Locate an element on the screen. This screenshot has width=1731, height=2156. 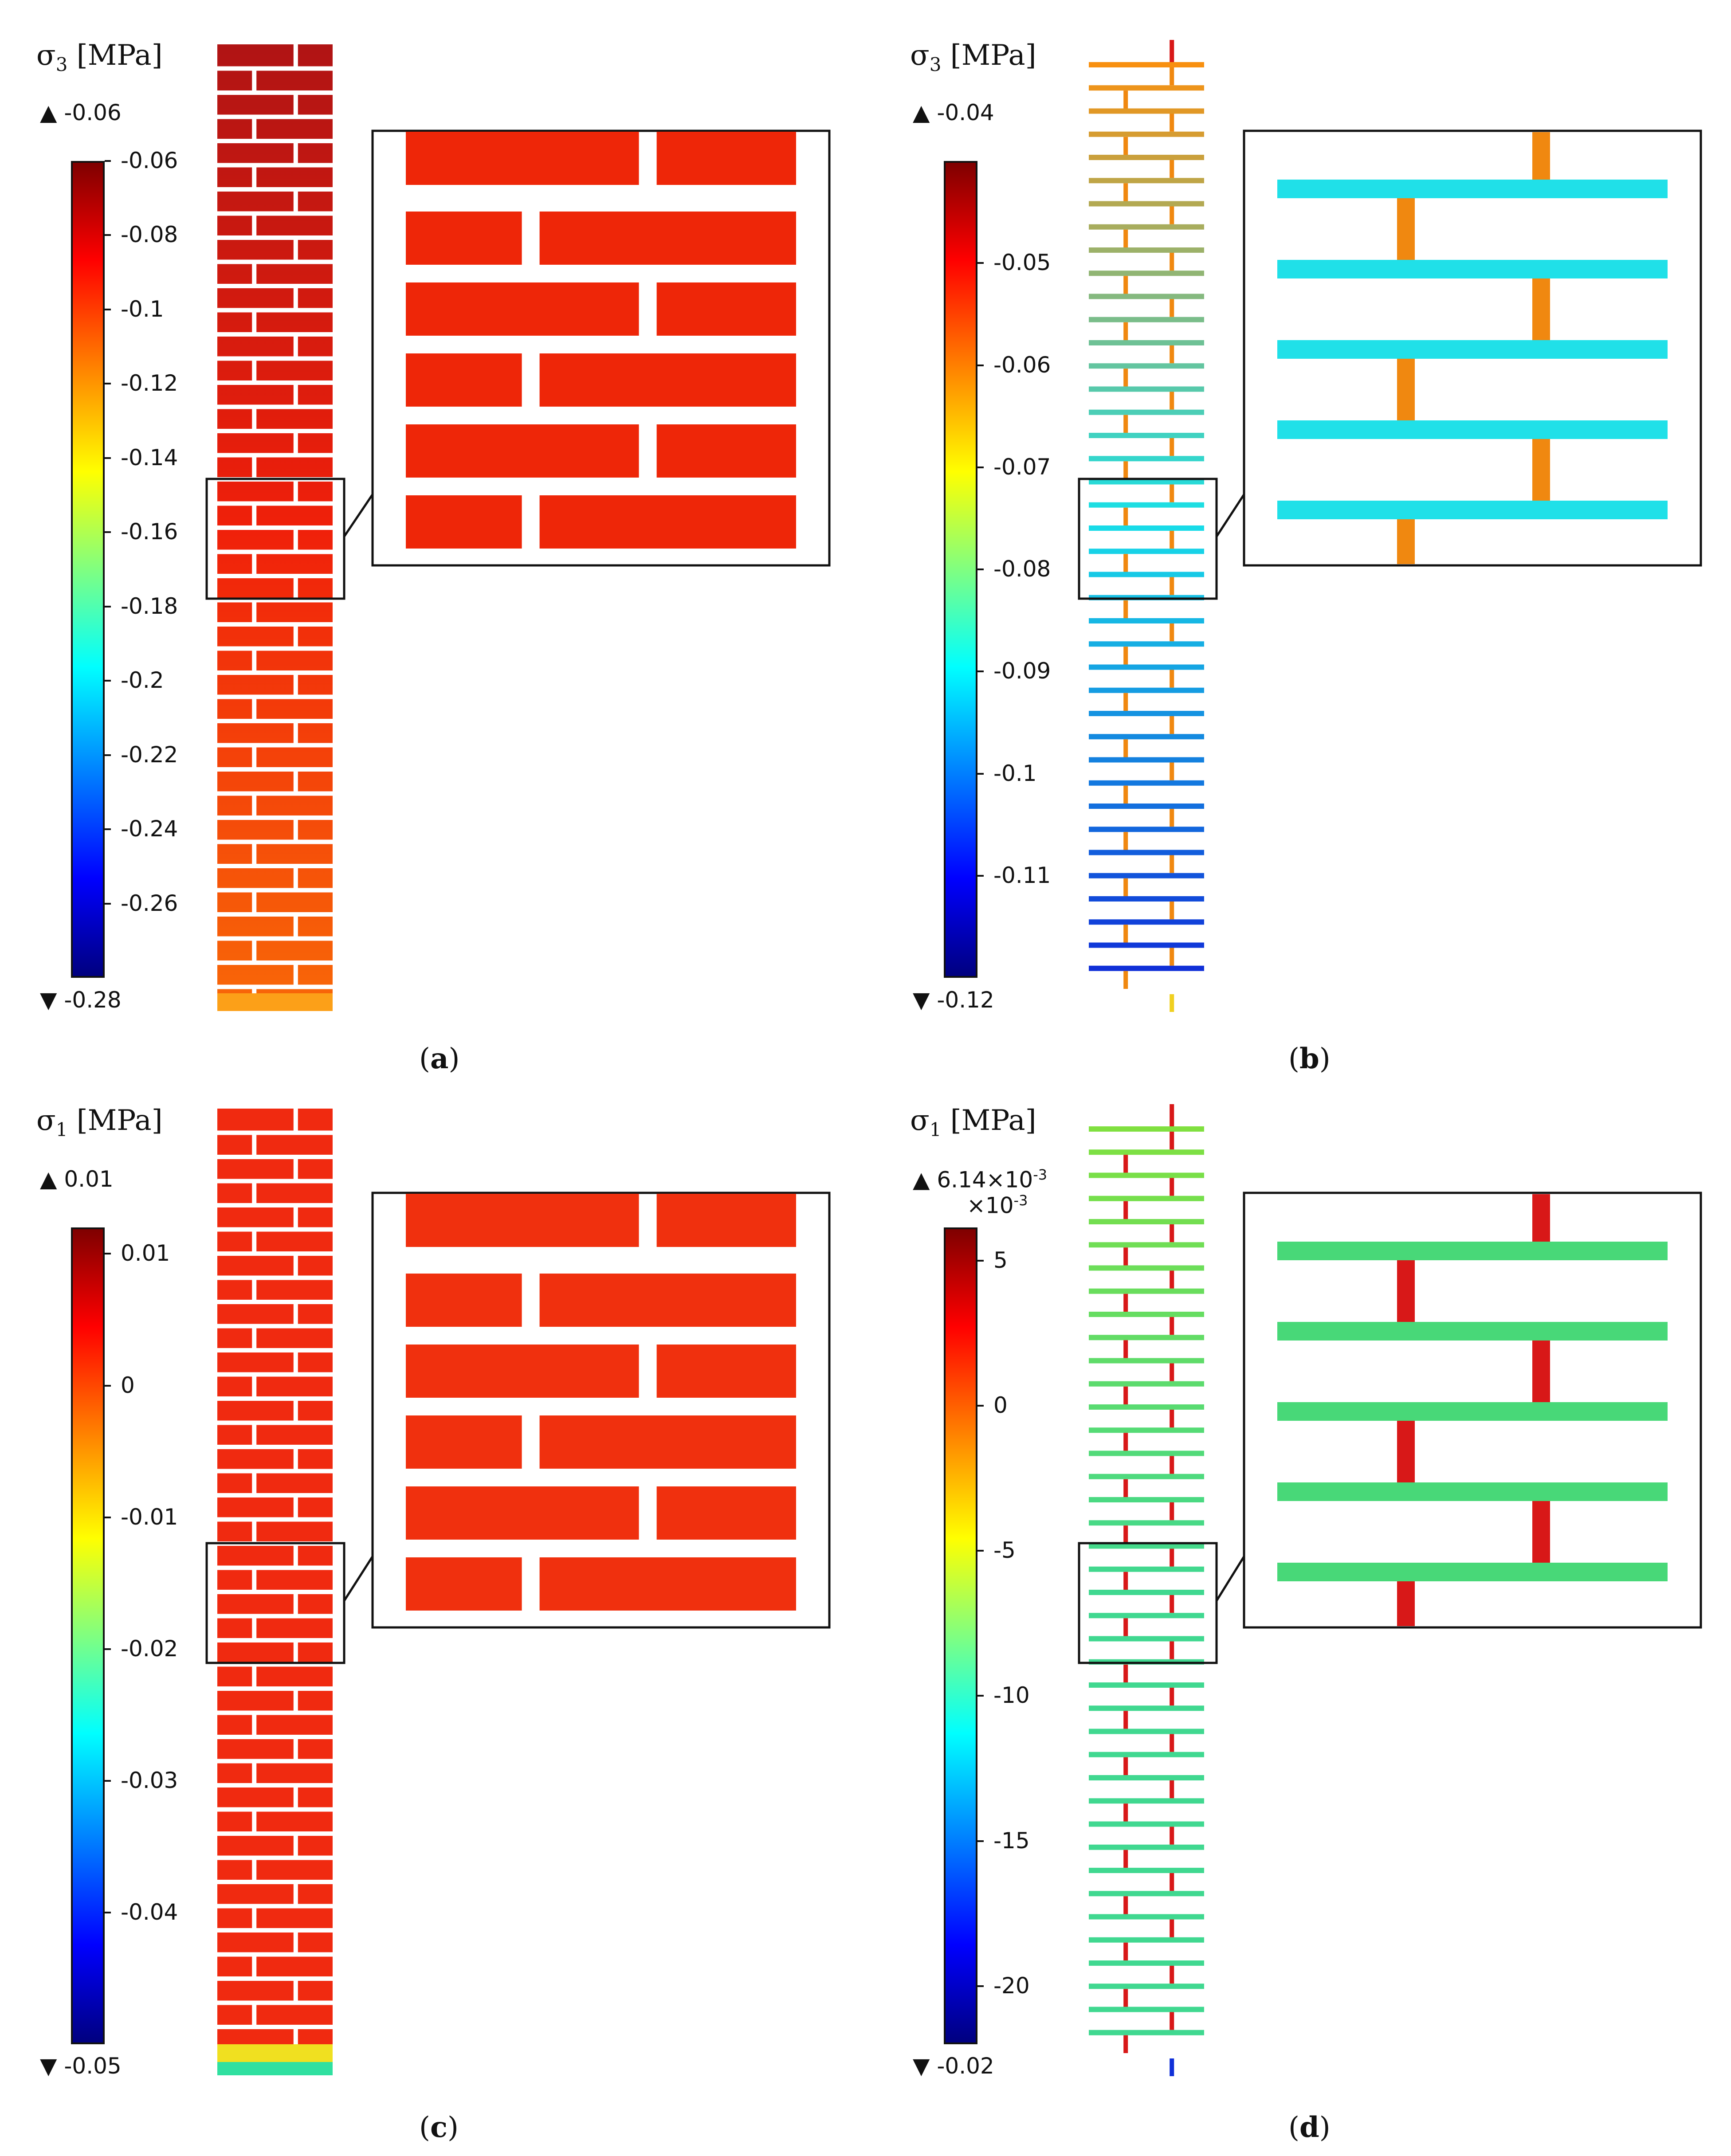
mortar-joints is located at coordinates (275, 527).